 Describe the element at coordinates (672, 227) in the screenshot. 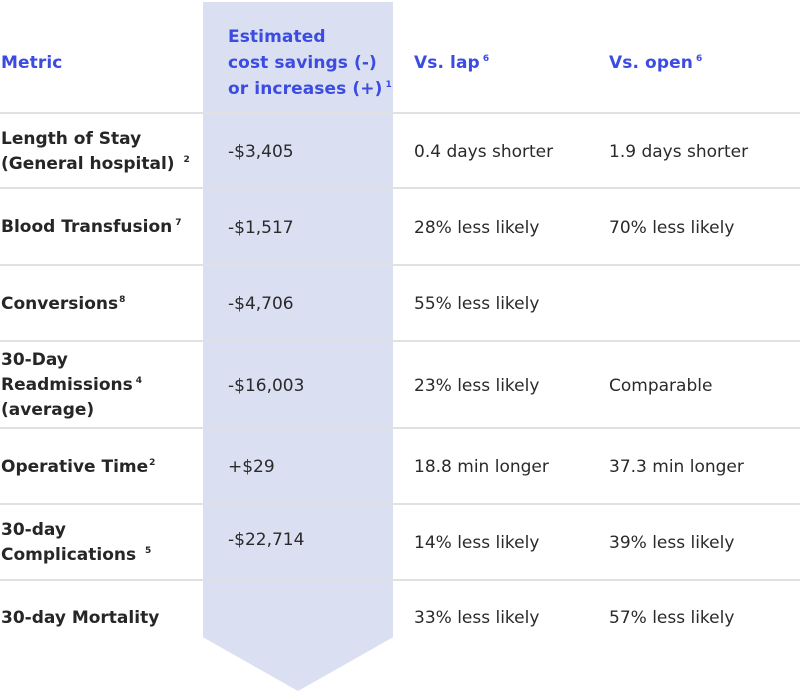

I see `vs-open-cell: 70% less likely` at that location.